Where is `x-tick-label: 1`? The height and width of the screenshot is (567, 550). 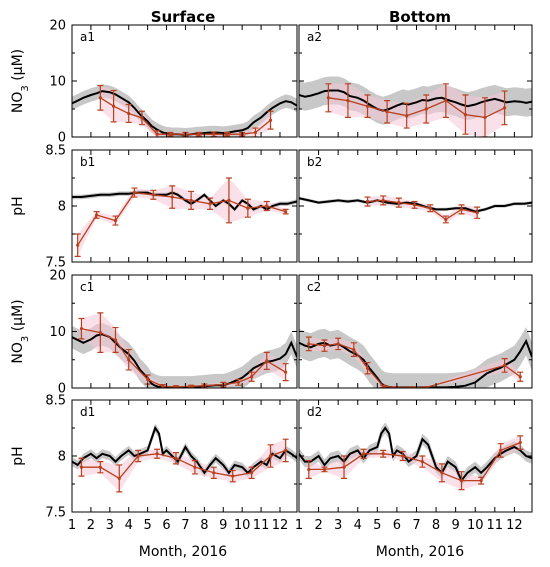 x-tick-label: 1 is located at coordinates (72, 525).